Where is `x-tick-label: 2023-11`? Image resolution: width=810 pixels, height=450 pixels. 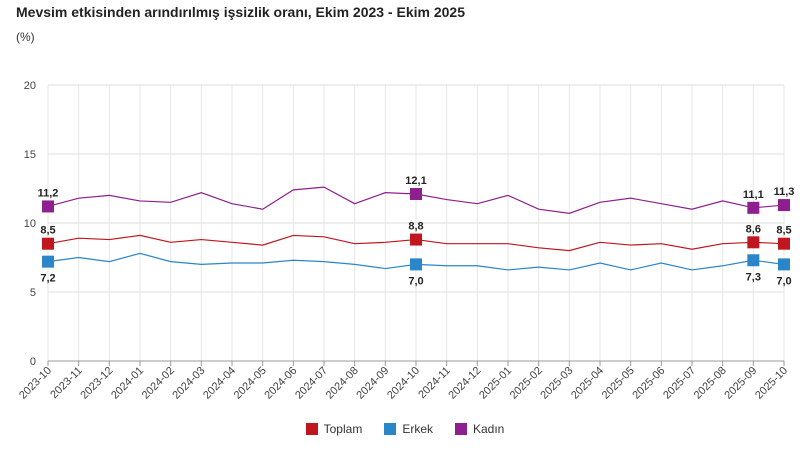 x-tick-label: 2023-11 is located at coordinates (66, 383).